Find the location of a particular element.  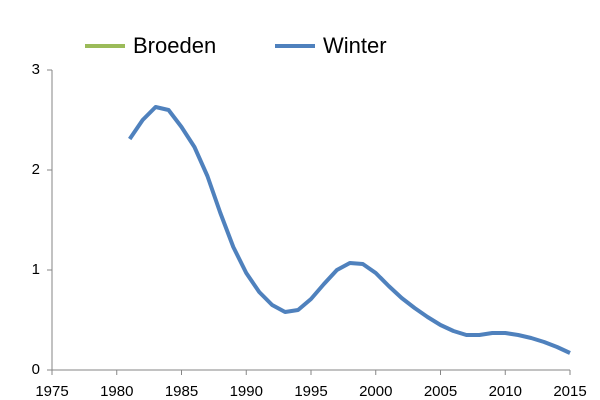

legend-label: Broeden is located at coordinates (174, 45).